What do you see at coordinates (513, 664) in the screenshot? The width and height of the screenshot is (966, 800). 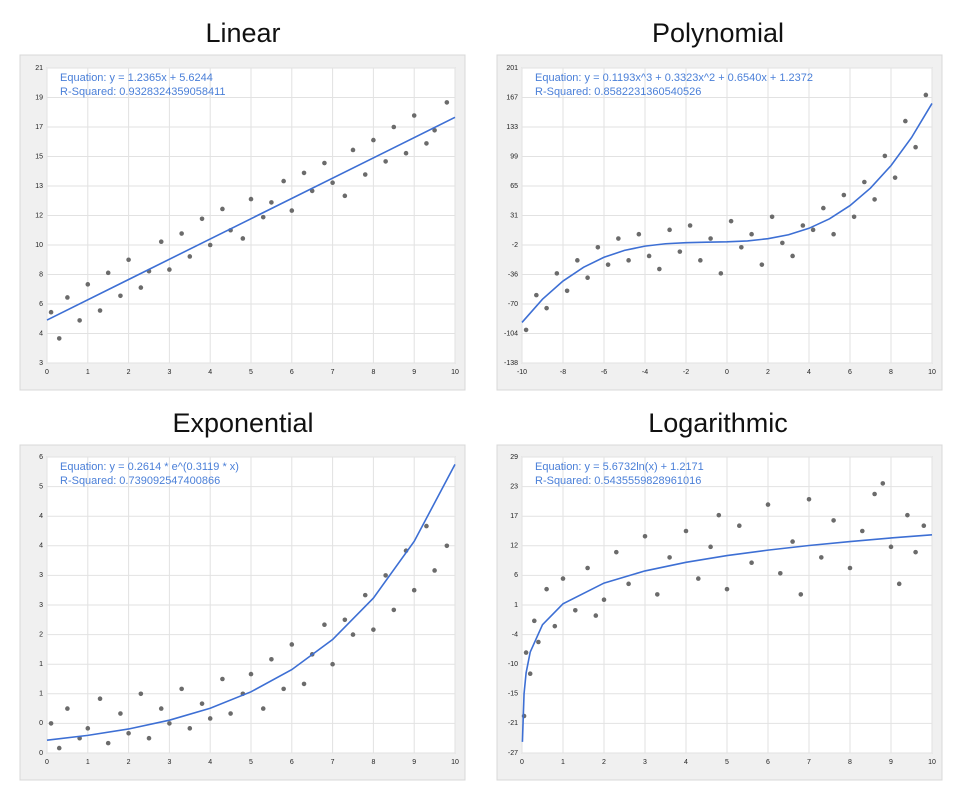 I see `y-tick-label: -10` at bounding box center [513, 664].